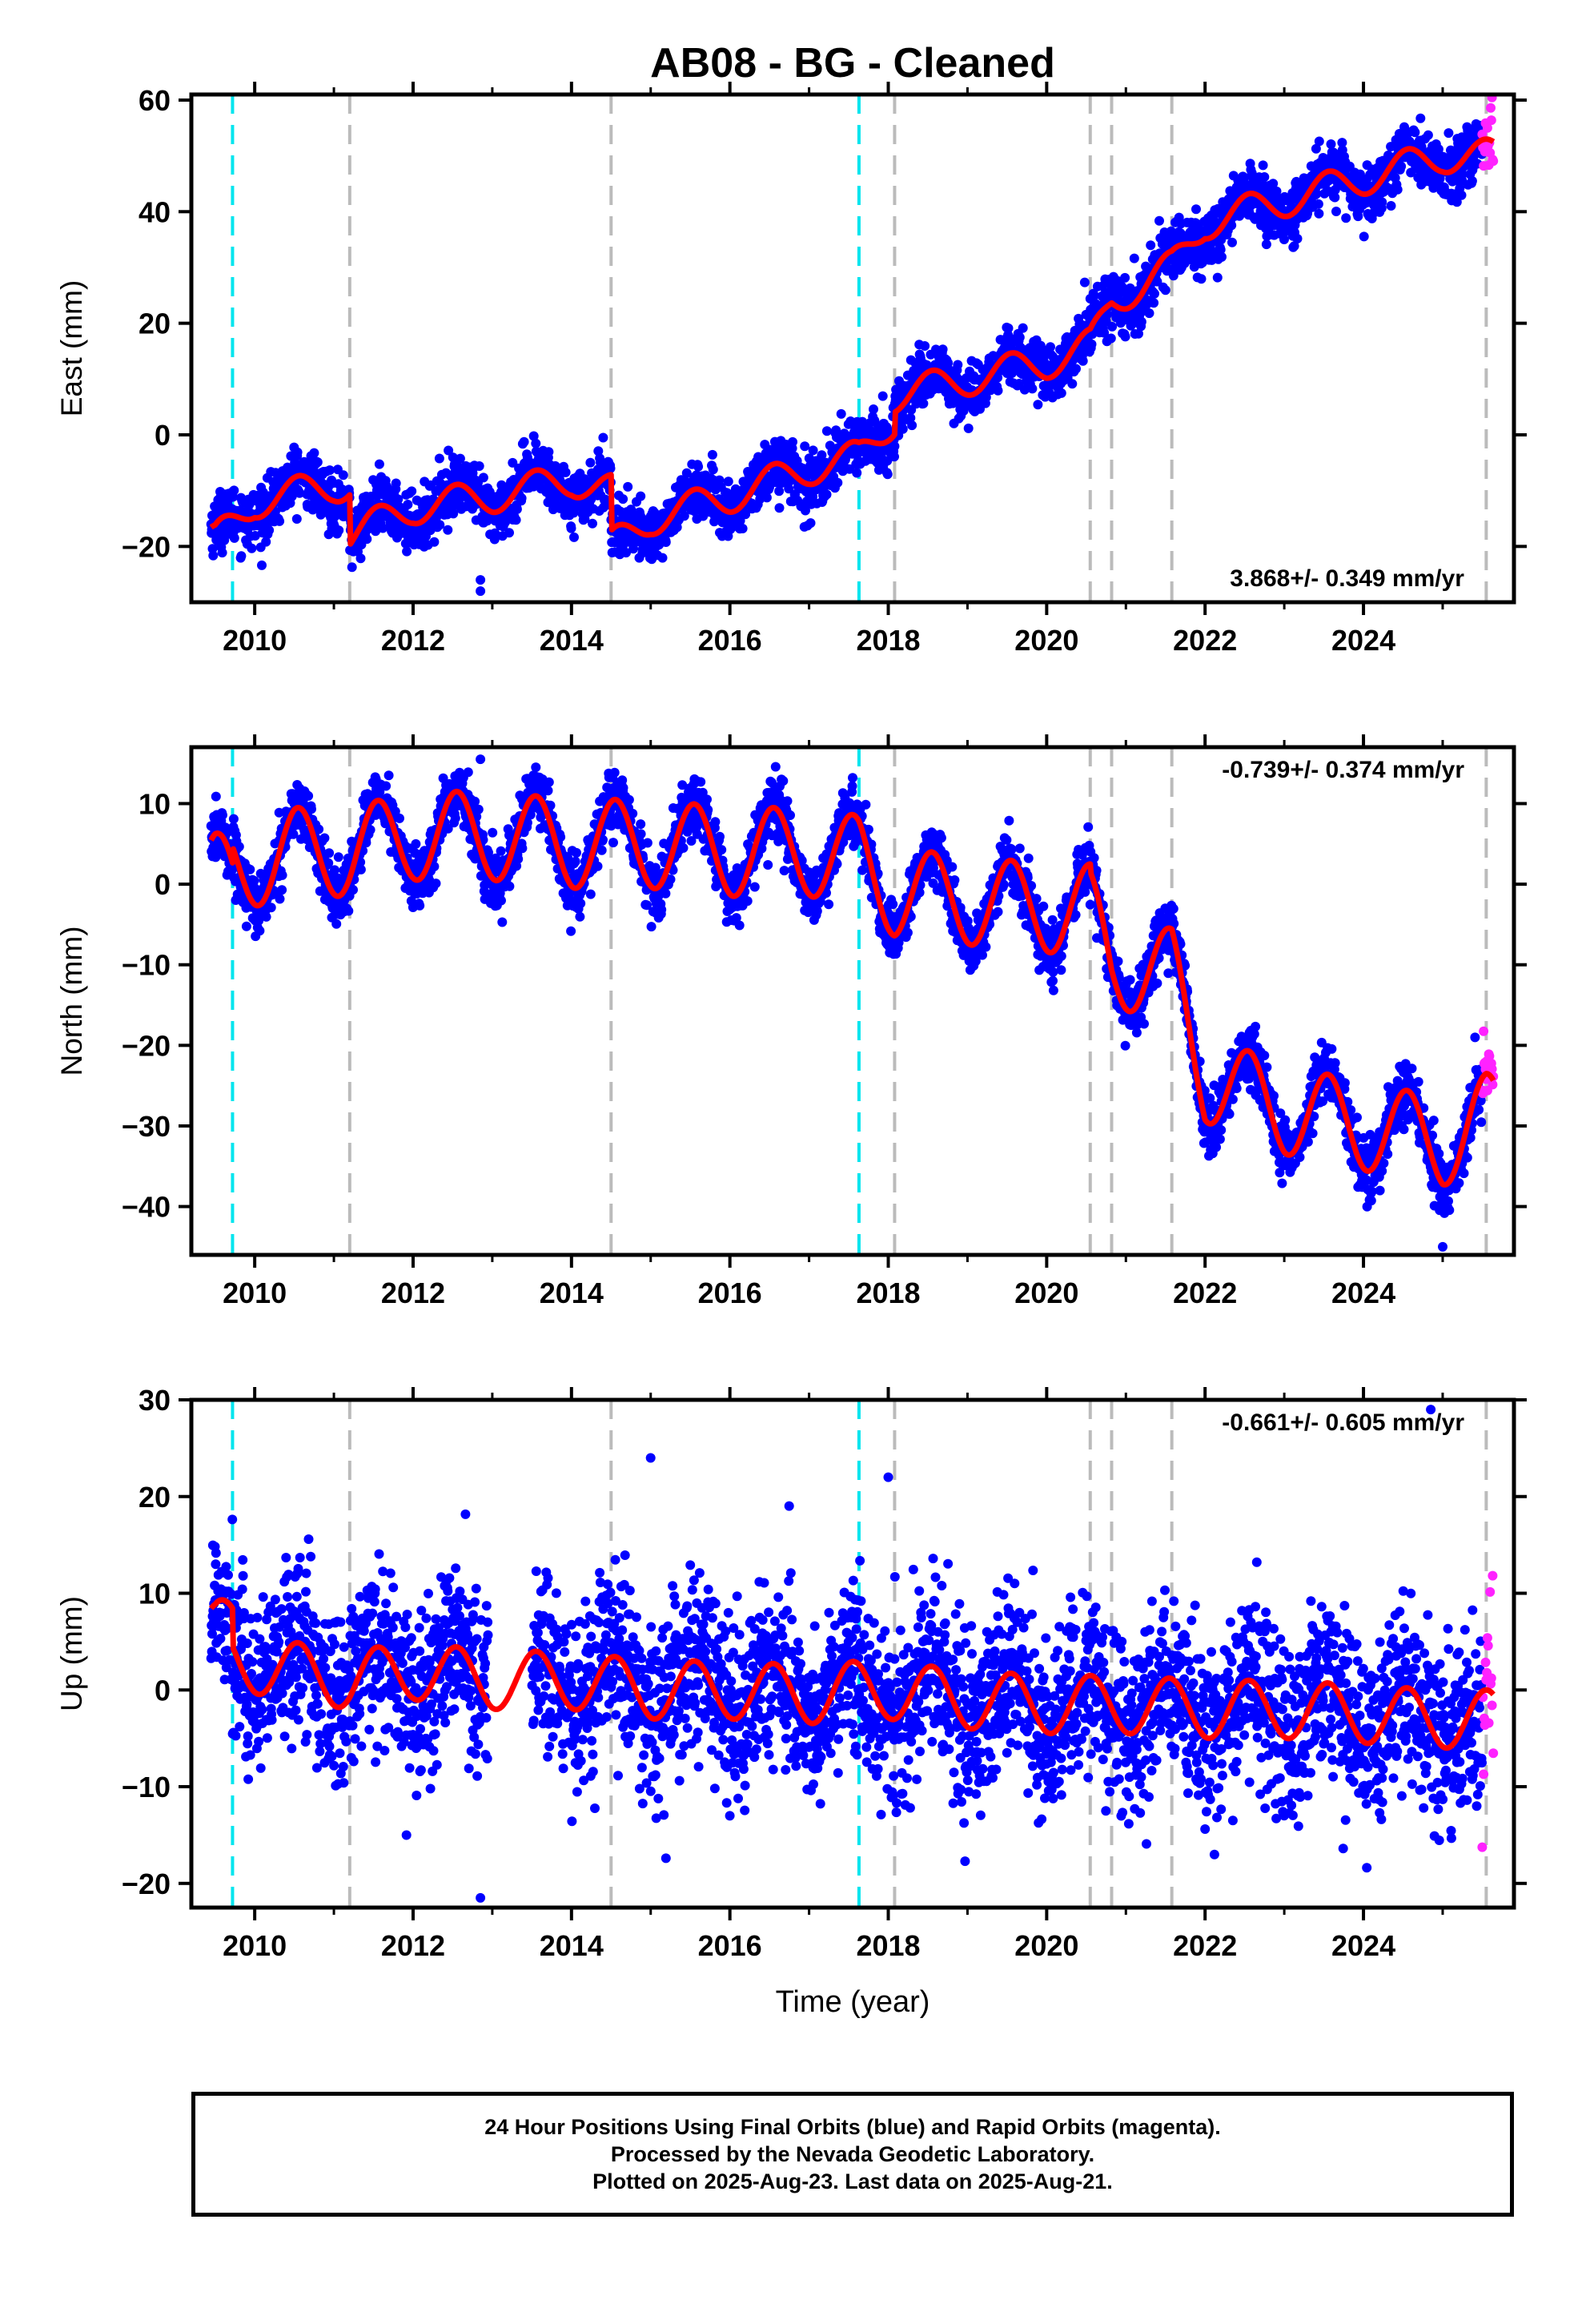 This screenshot has width=1582, height=2324. What do you see at coordinates (730, 640) in the screenshot?
I see `x-tick-label: 2016` at bounding box center [730, 640].